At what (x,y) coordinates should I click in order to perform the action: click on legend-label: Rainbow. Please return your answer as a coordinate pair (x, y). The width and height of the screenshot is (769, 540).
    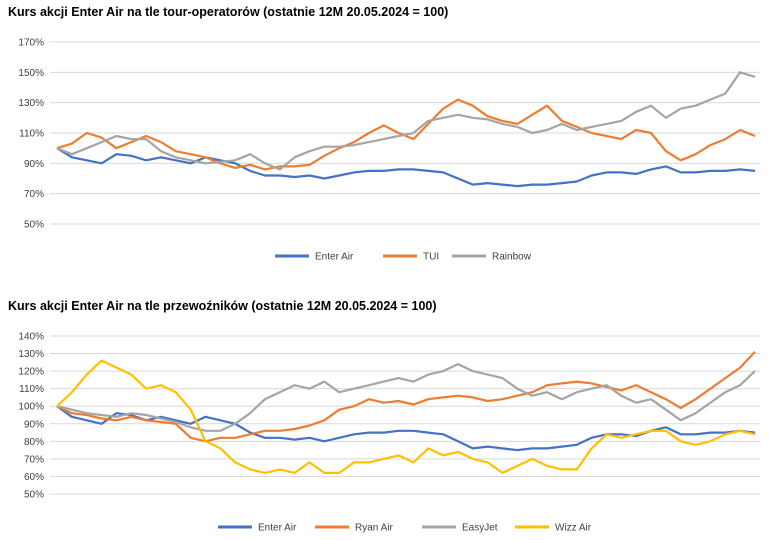
    Looking at the image, I should click on (512, 257).